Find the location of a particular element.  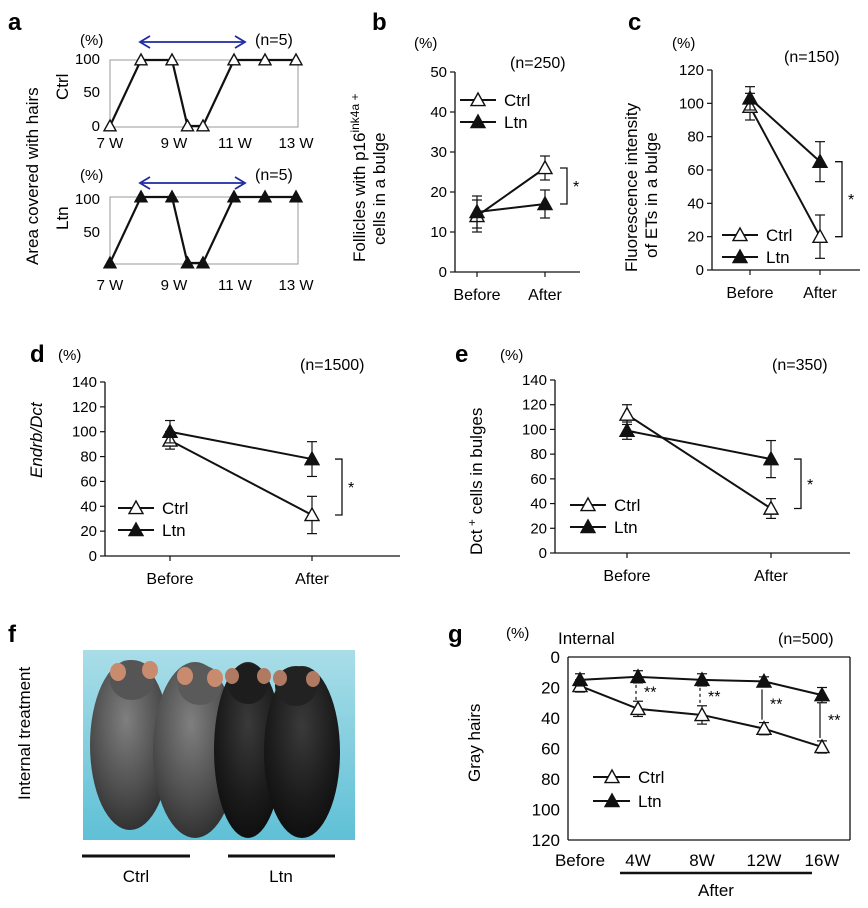

panel-c-ylabel-line2: of ETs in a bulge is located at coordinates (651, 195).